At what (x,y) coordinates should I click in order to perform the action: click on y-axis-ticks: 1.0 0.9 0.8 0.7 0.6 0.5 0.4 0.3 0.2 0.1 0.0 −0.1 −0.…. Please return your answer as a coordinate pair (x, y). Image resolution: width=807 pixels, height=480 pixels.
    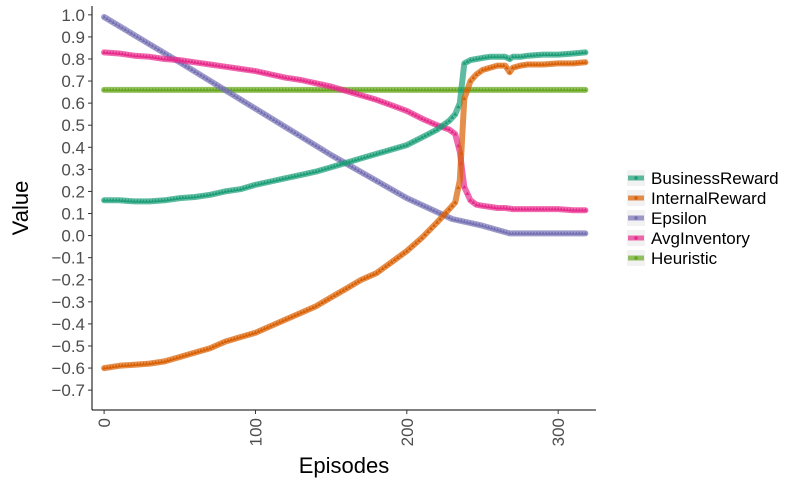
    Looking at the image, I should click on (71, 203).